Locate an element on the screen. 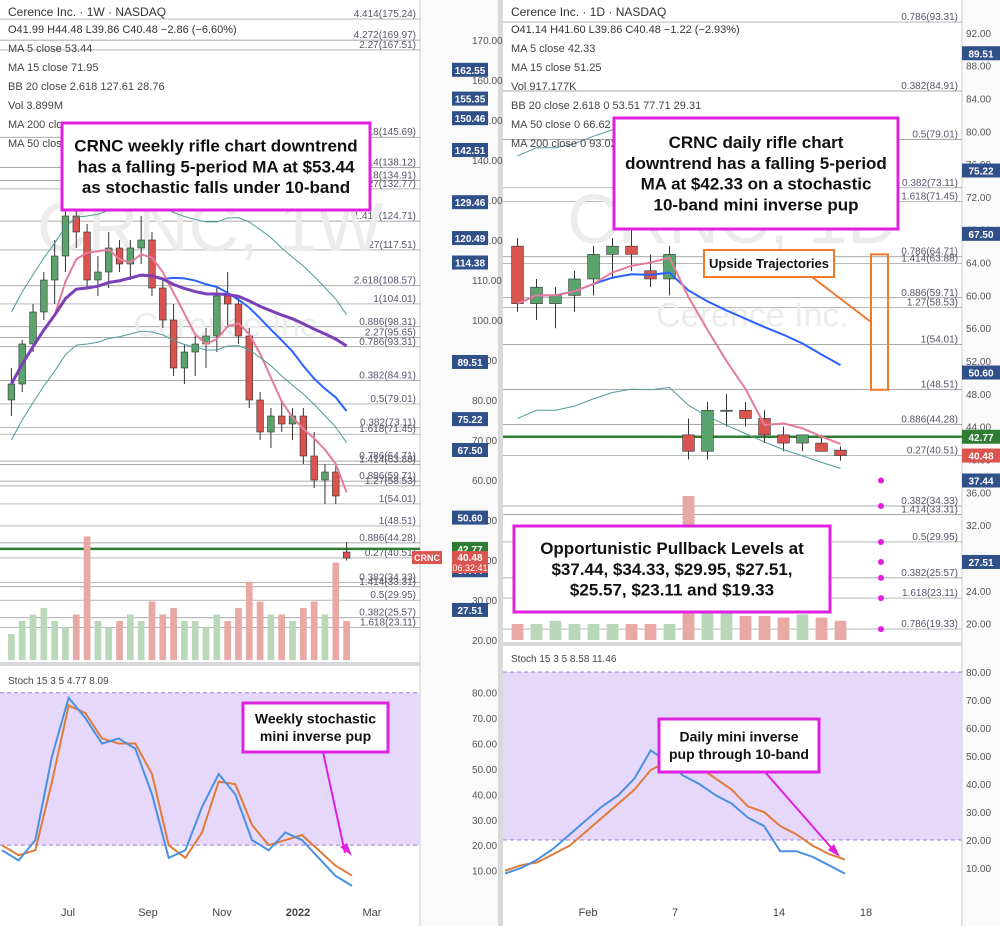 Image resolution: width=1000 pixels, height=931 pixels. daily-stoch-y-tick: 50.00 is located at coordinates (978, 757).